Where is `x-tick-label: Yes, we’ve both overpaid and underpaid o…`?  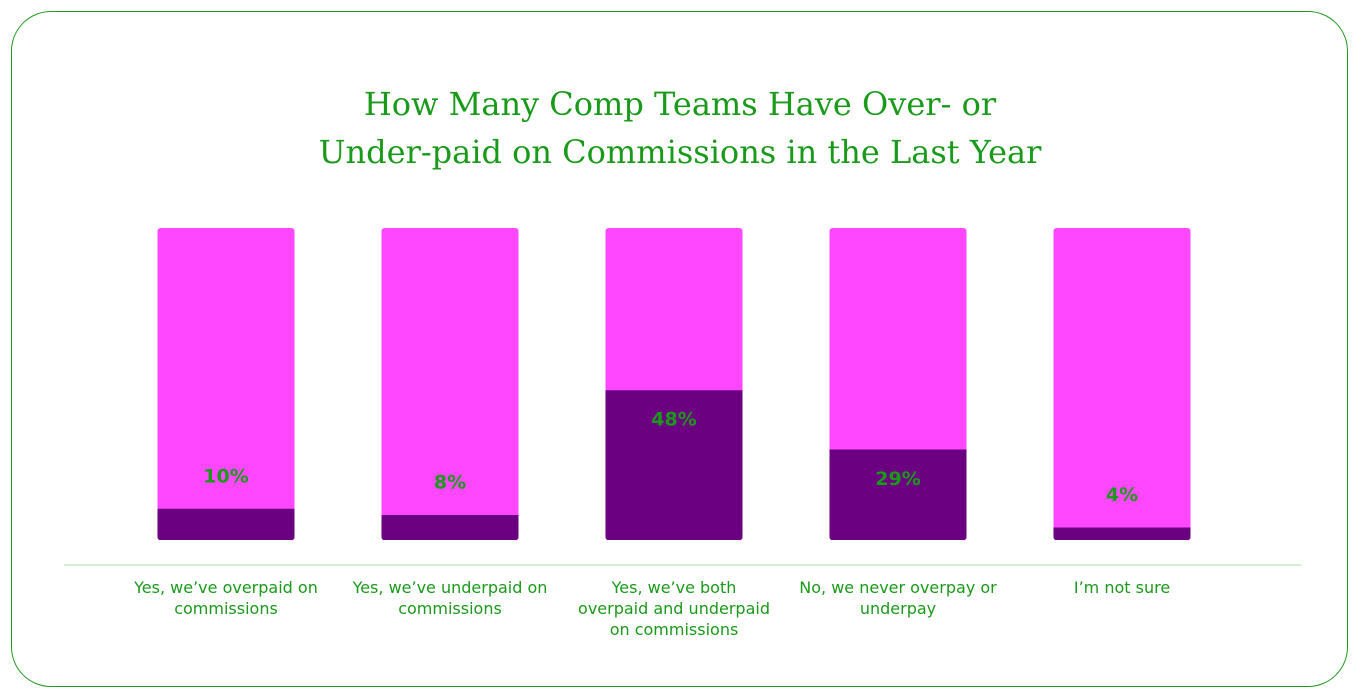
x-tick-label: Yes, we’ve both overpaid and underpaid o… is located at coordinates (674, 608).